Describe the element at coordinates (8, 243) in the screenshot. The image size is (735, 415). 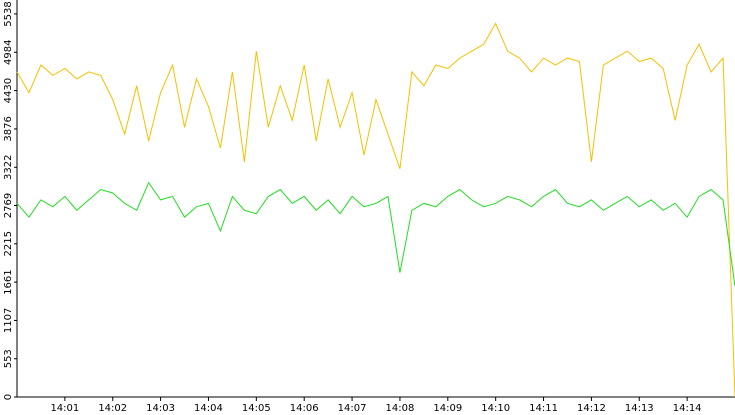
I see `y-tick-label: 2215` at that location.